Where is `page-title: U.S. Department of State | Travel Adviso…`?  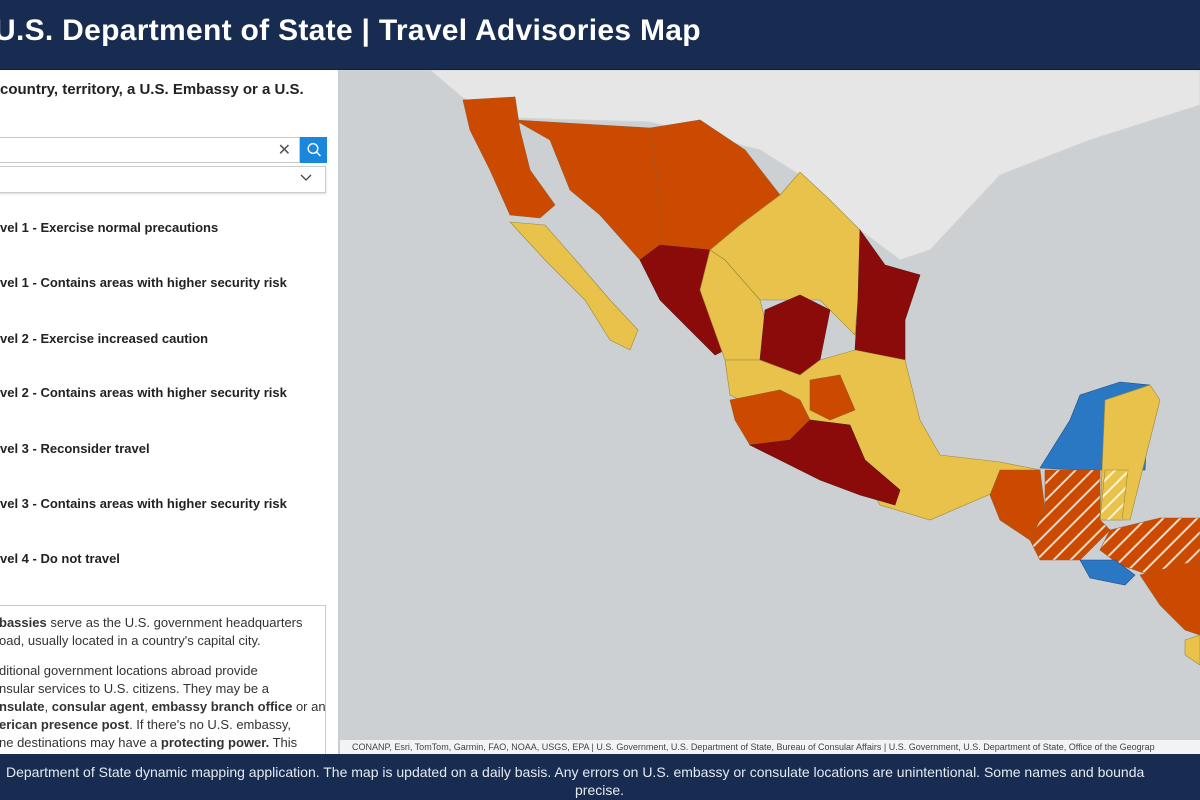
page-title: U.S. Department of State | Travel Adviso… is located at coordinates (350, 30).